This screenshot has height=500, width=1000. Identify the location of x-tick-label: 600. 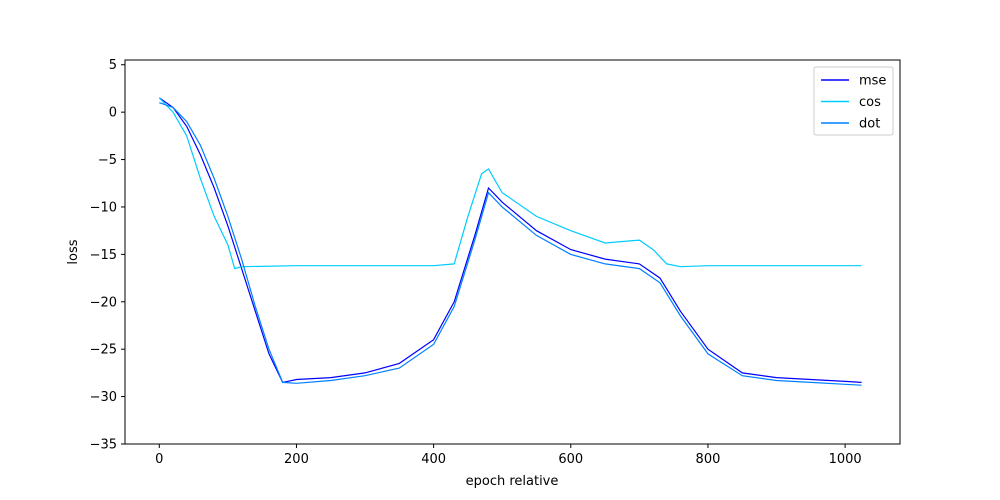
(570, 459).